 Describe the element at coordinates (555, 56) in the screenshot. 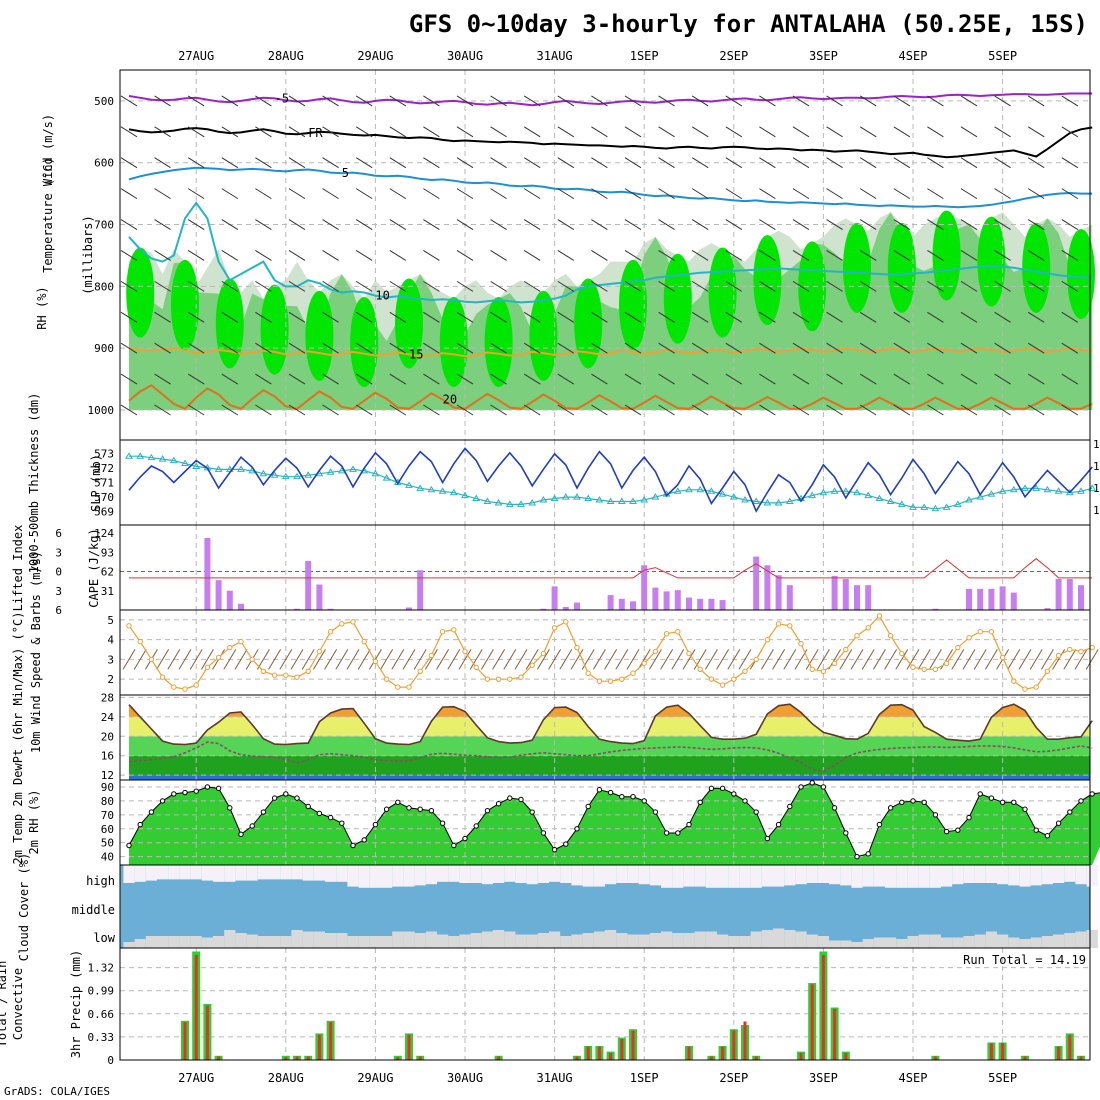

I see `date-label-top: 31AUG` at that location.